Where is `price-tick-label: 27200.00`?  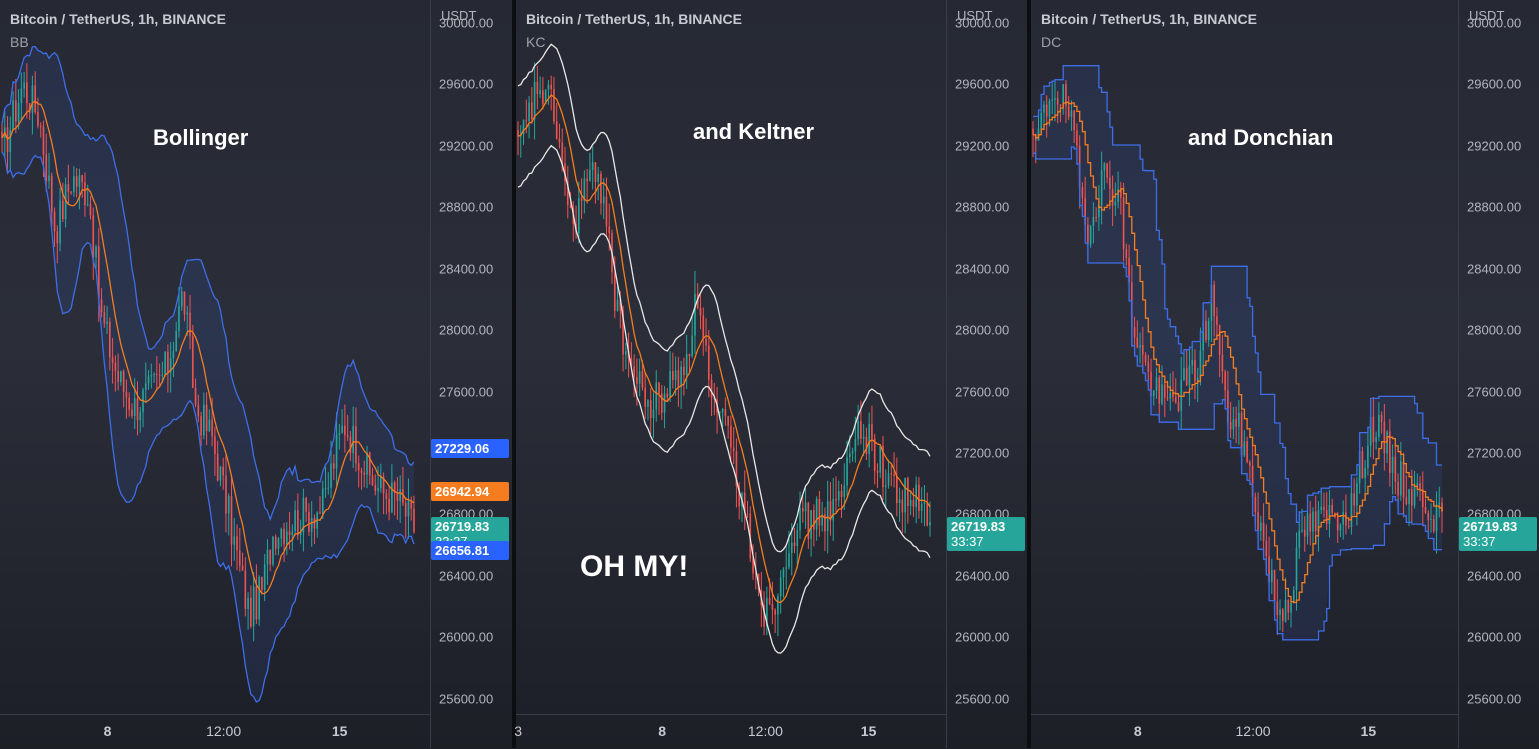
price-tick-label: 27200.00 is located at coordinates (1494, 453).